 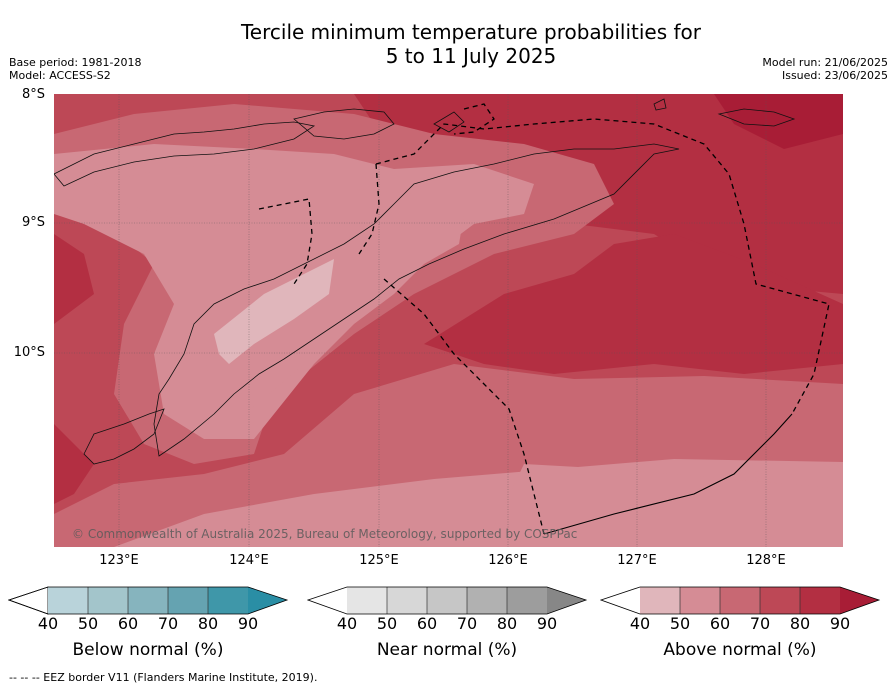 I want to click on colorbar-near-label: Near normal (%), so click(x=447, y=650).